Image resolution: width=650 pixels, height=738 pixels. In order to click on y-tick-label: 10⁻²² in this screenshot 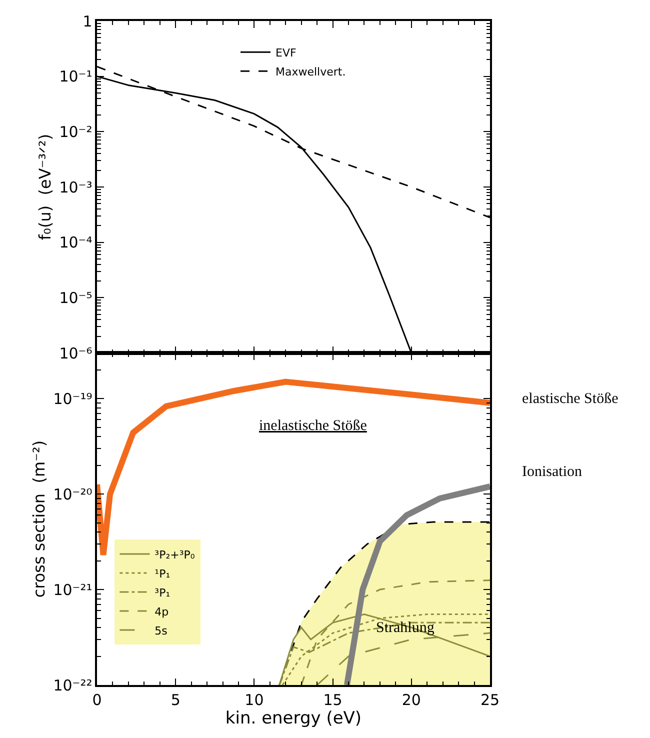, I will do `click(72, 685)`.